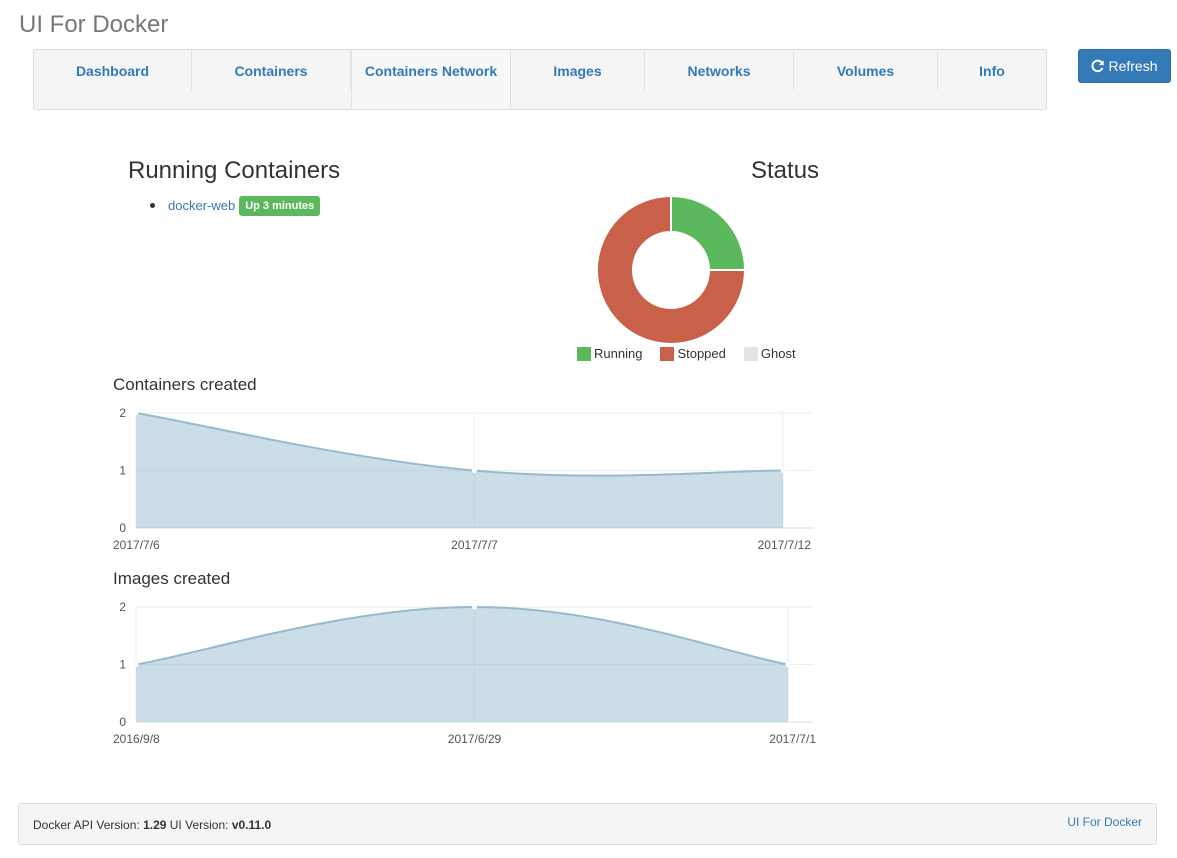  I want to click on legend-swatch-stopped, so click(667, 353).